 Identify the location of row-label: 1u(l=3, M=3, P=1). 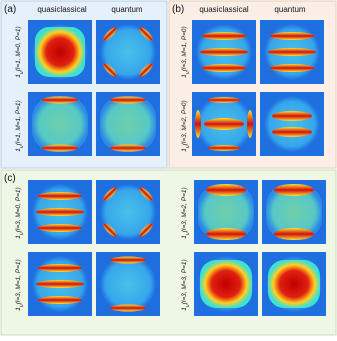
(186, 284).